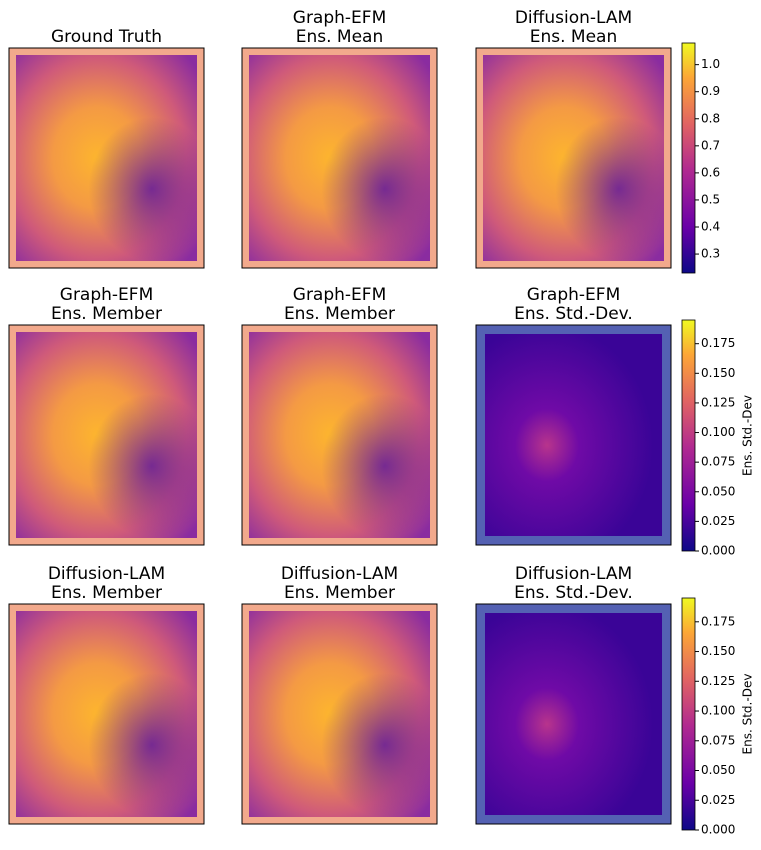 This screenshot has width=761, height=850. Describe the element at coordinates (710, 172) in the screenshot. I see `tick-label: 0.6` at that location.